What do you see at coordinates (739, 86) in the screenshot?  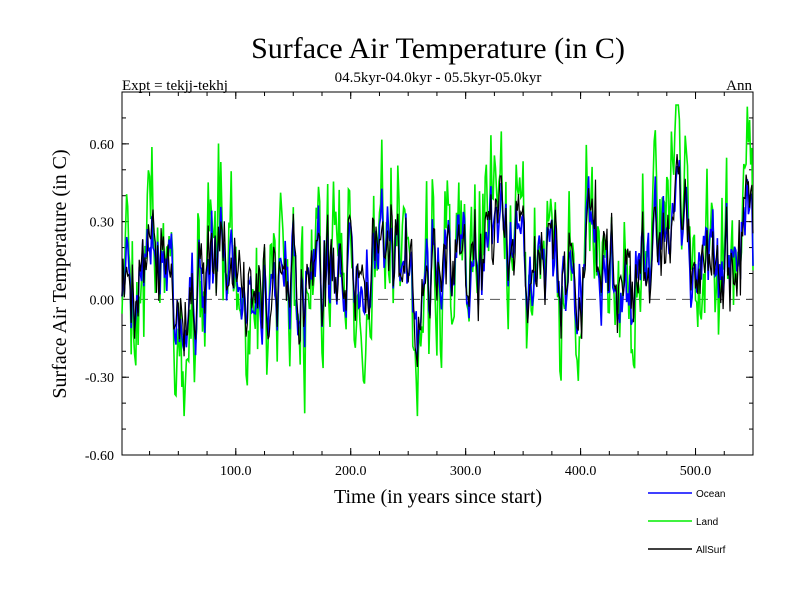 I see `season-label: Ann` at bounding box center [739, 86].